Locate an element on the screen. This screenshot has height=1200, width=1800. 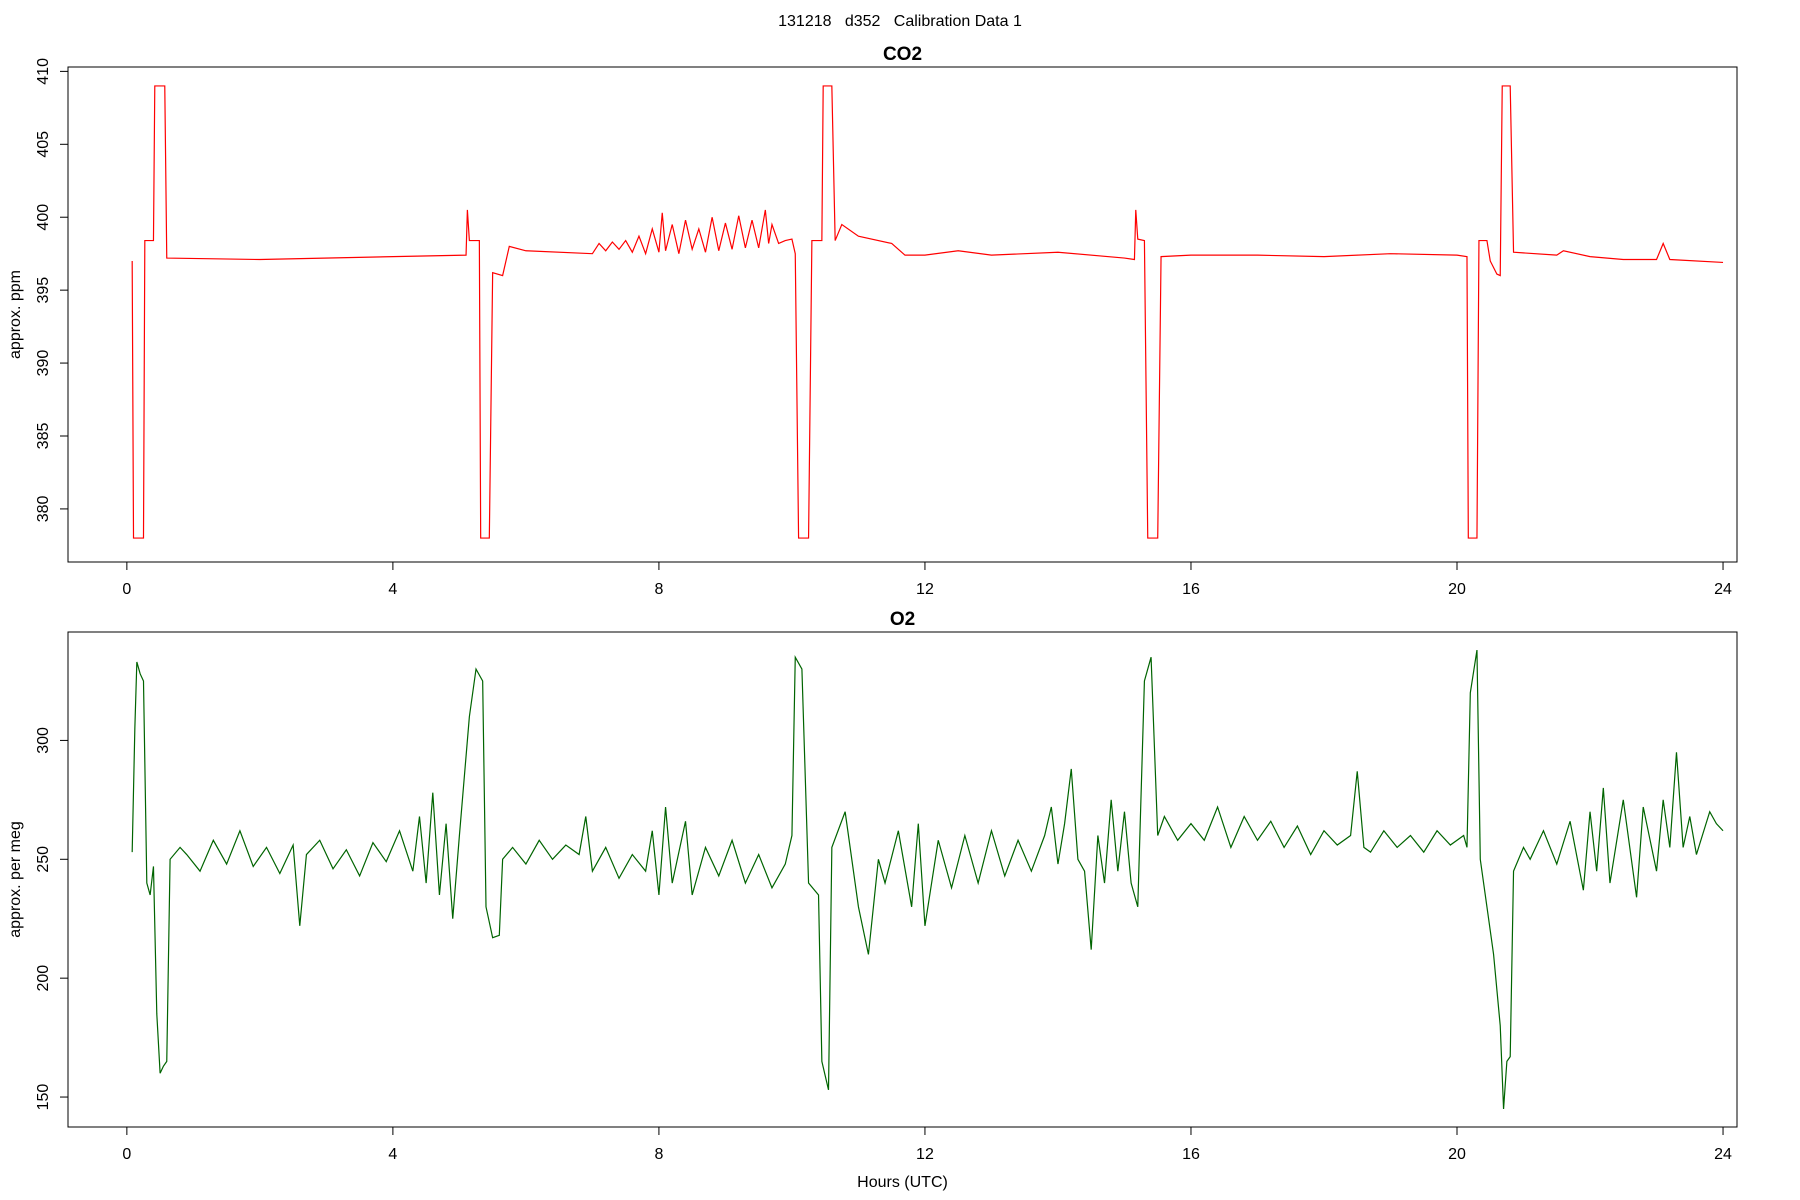
y-tick-label: 300 is located at coordinates (43, 740).